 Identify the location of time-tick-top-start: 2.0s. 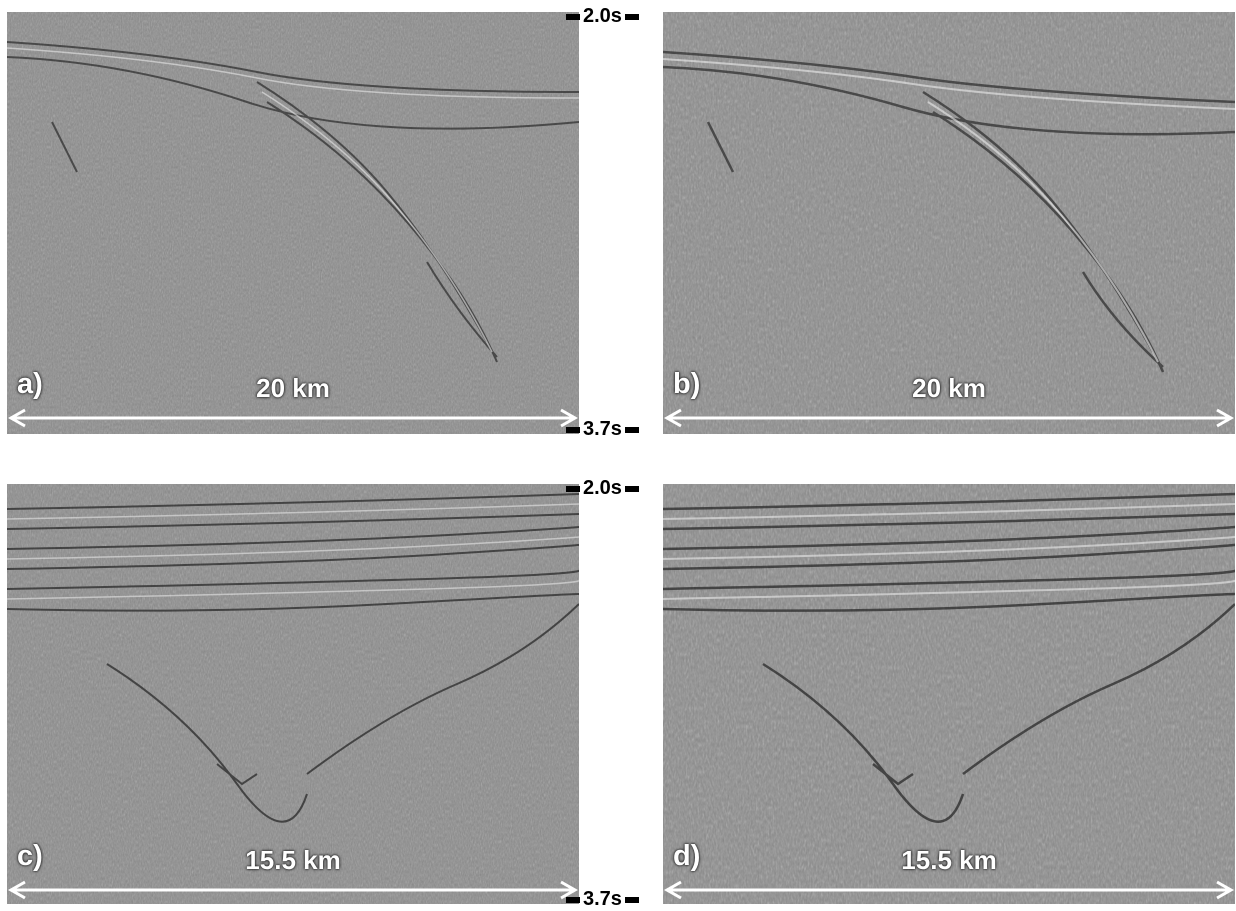
(602, 16).